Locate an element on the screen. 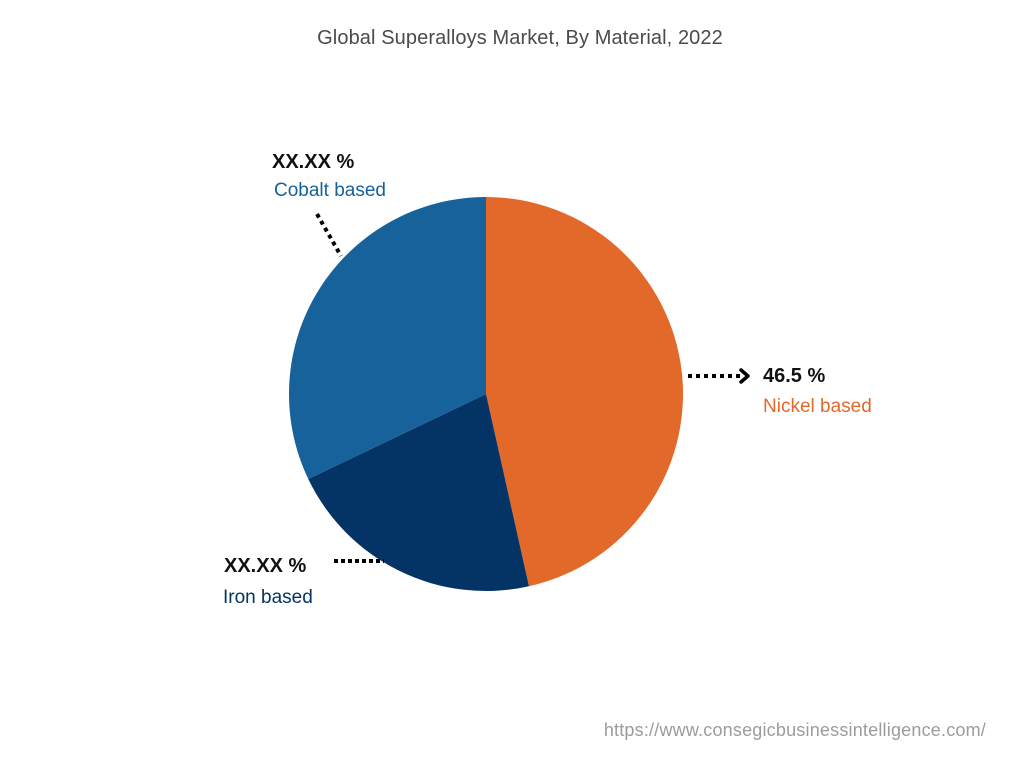  pie-slice-cobalt-based is located at coordinates (387, 338).